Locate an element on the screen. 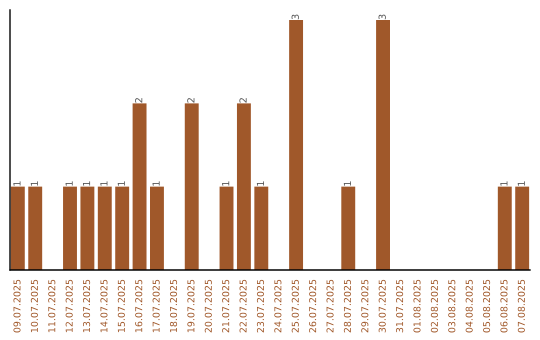 This screenshot has width=540, height=340. x-tick-label: 13.07.2025 is located at coordinates (86, 306).